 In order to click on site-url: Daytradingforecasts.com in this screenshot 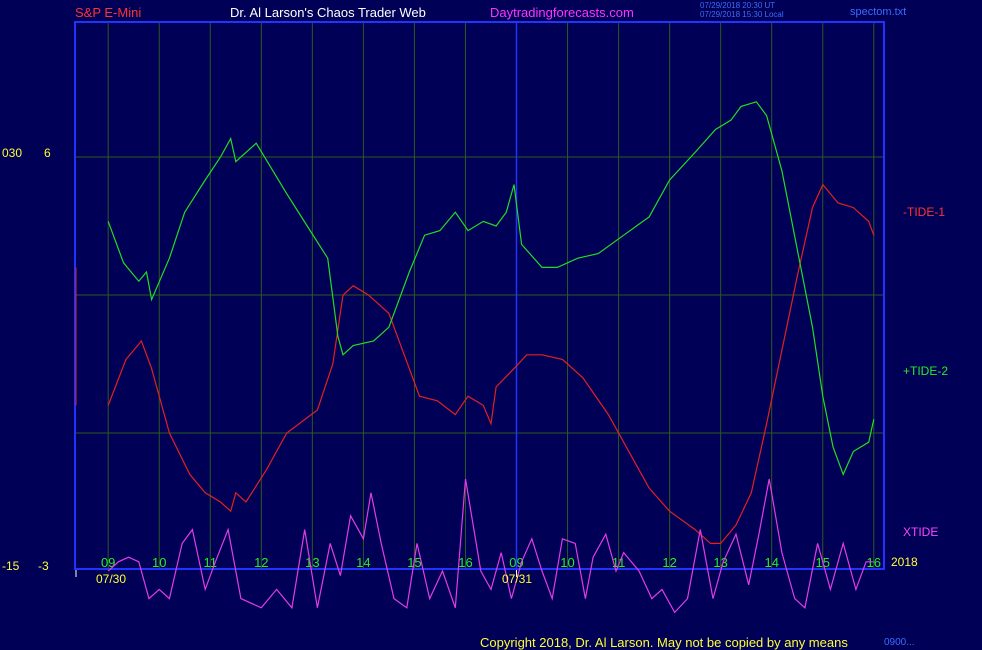, I will do `click(562, 12)`.